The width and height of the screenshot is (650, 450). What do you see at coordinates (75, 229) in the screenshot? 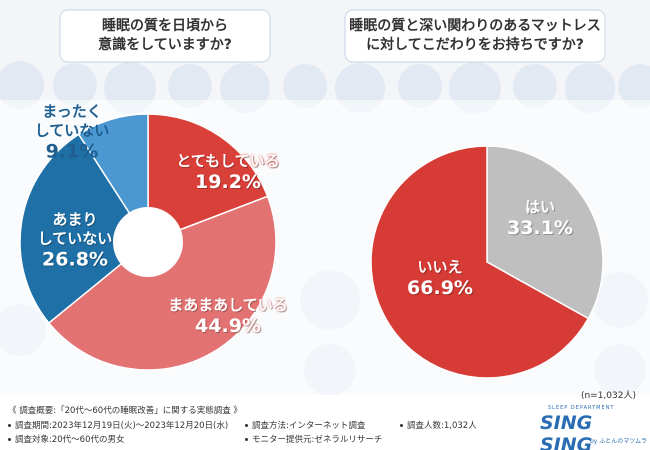
I see `category-label: あまり していない` at bounding box center [75, 229].